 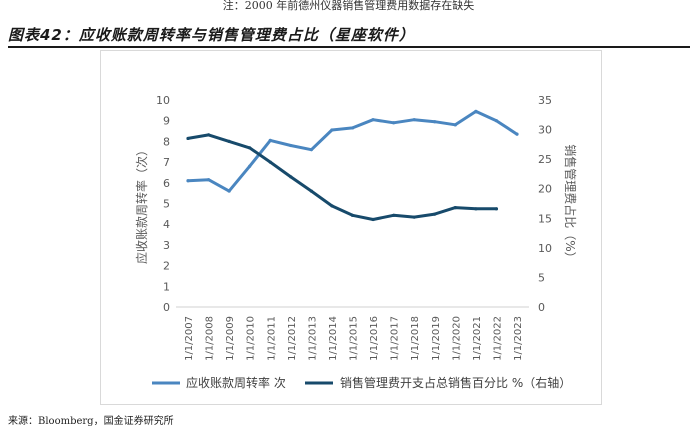 What do you see at coordinates (545, 100) in the screenshot?
I see `y-tick-right: 35` at bounding box center [545, 100].